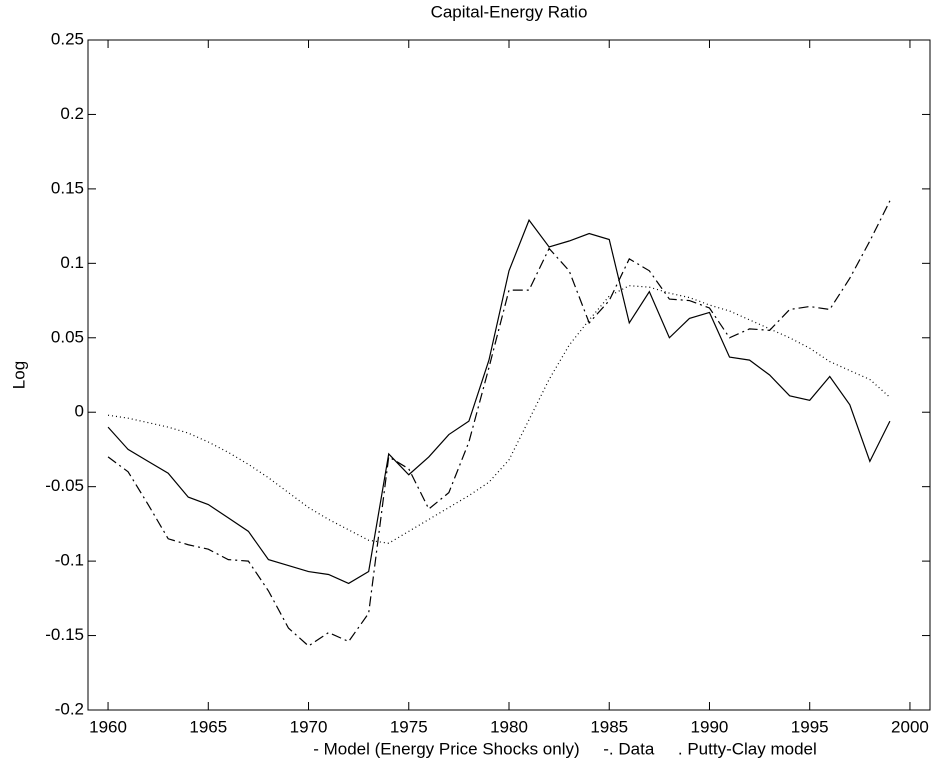  I want to click on x-tick-label: 1960, so click(108, 726).